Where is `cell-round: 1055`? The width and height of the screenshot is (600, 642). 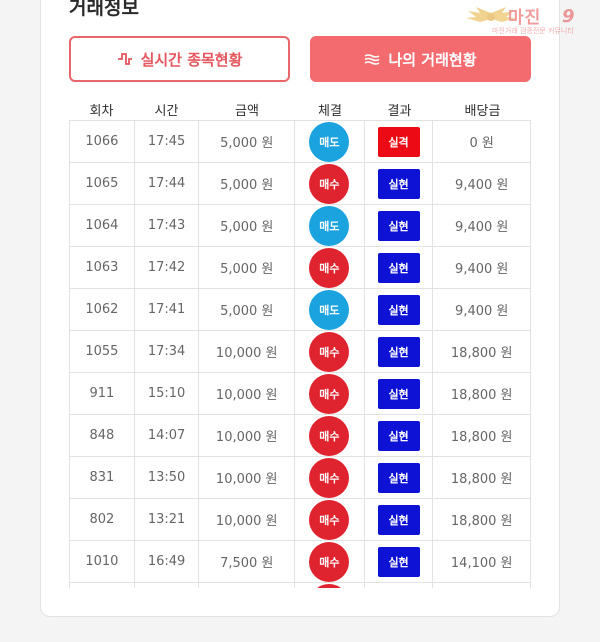
cell-round: 1055 is located at coordinates (102, 351).